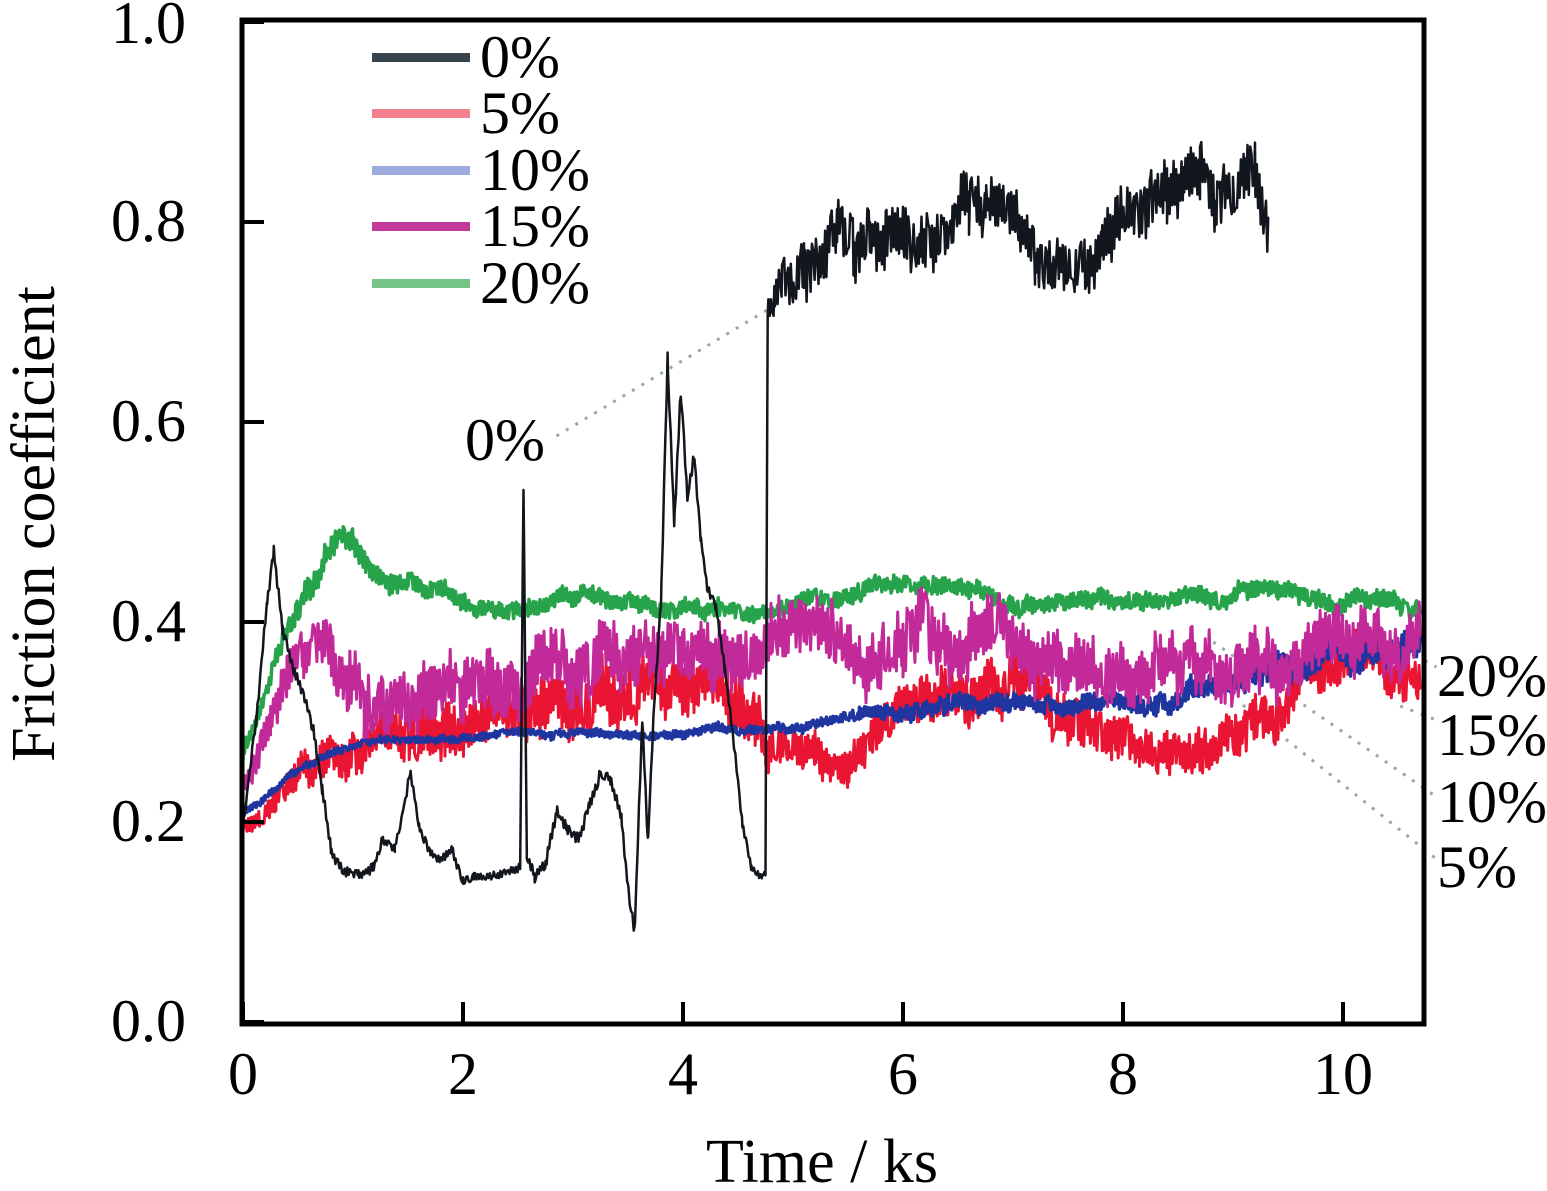 The width and height of the screenshot is (1547, 1191). Describe the element at coordinates (148, 1020) in the screenshot. I see `y-tick-label: 0.0` at that location.